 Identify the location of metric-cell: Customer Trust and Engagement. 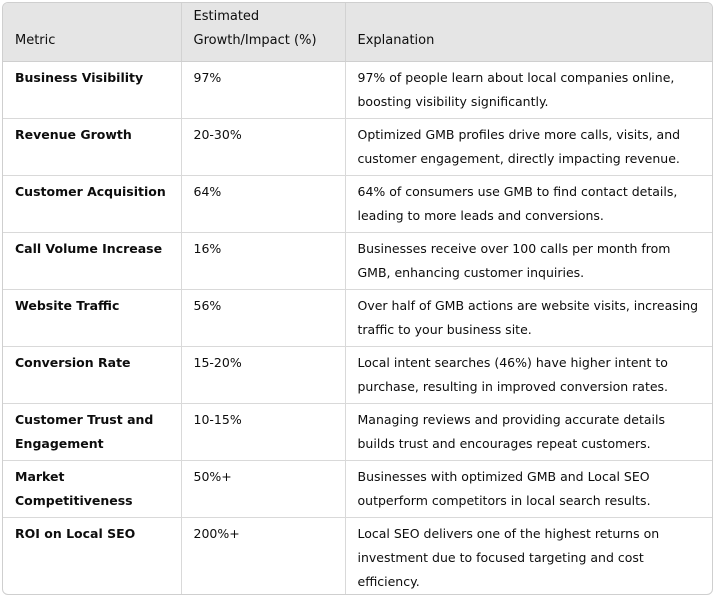
(92, 432).